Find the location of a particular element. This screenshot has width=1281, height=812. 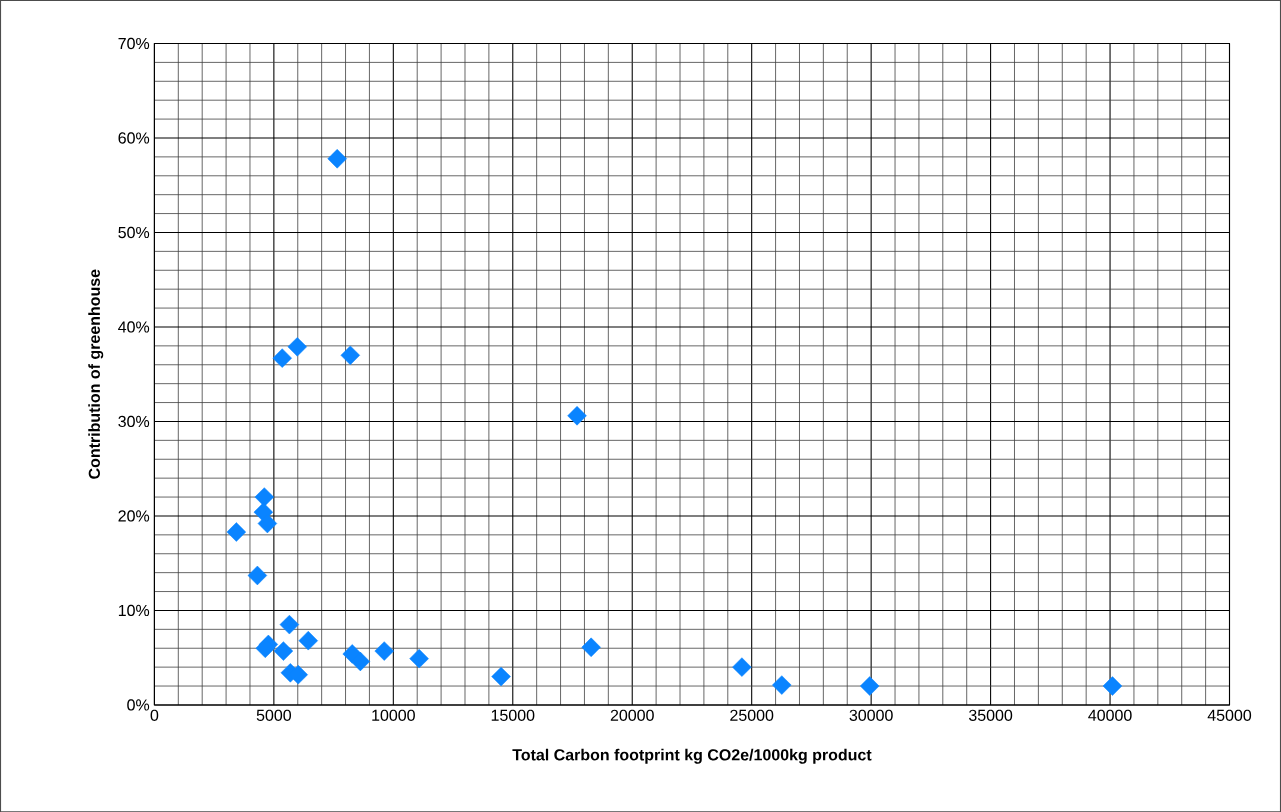

x-tick-label: 0 is located at coordinates (154, 715).